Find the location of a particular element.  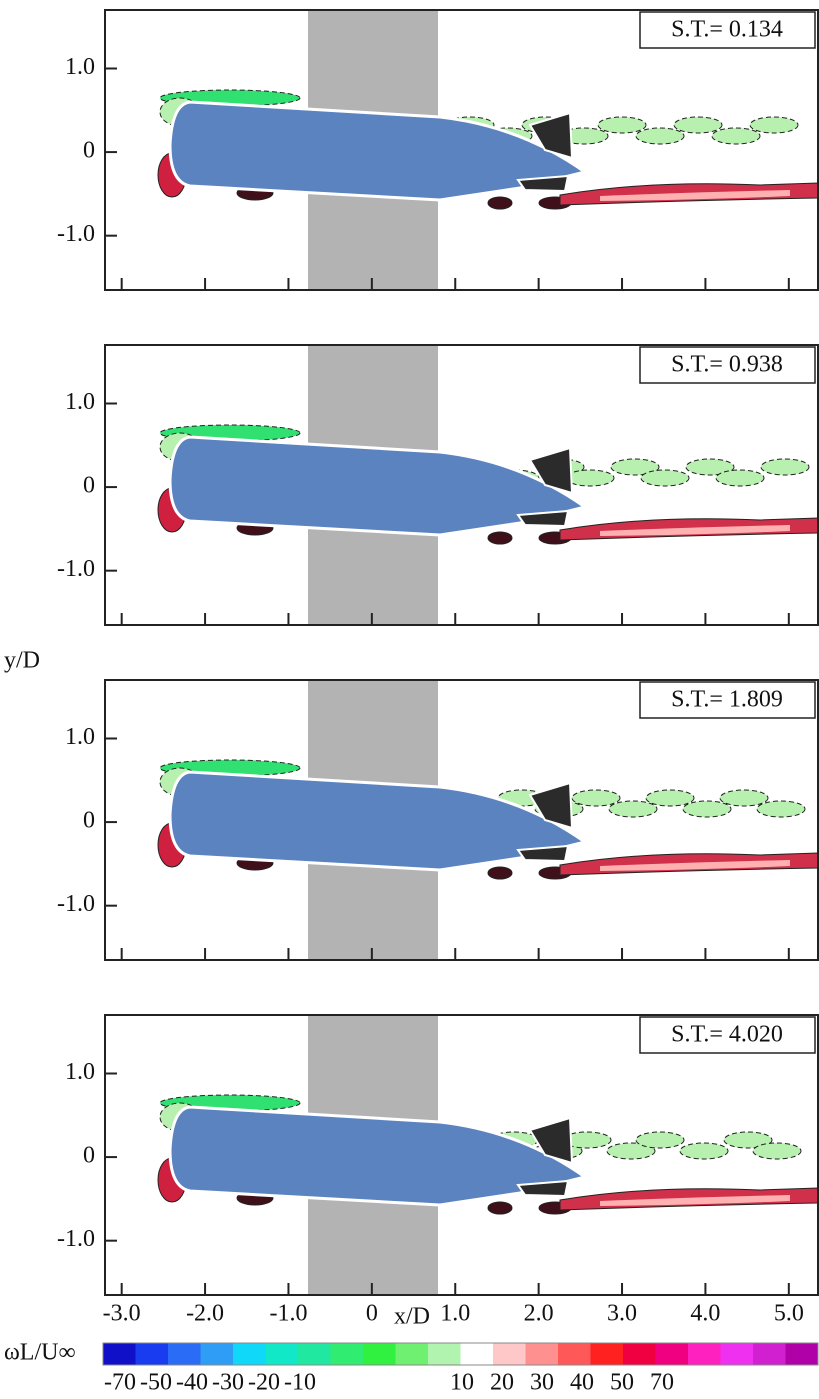

annotation: S.T.= 0.938 is located at coordinates (727, 365).